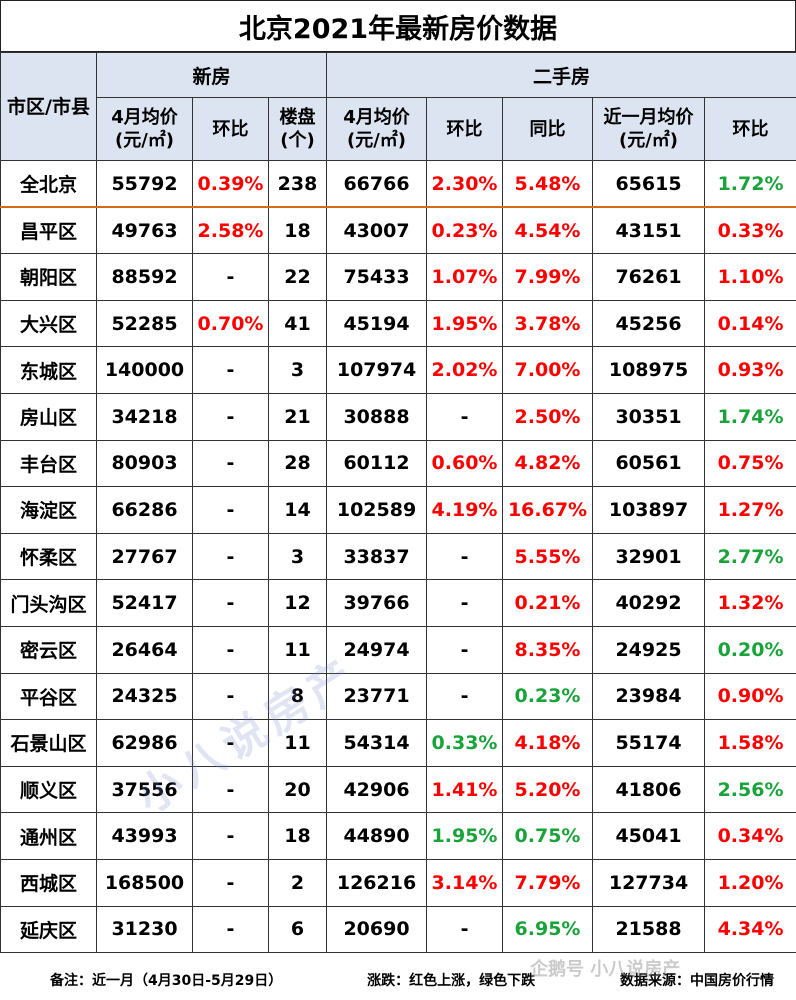 This screenshot has height=1000, width=796. Describe the element at coordinates (377, 277) in the screenshot. I see `second-avg-price: 75433` at that location.